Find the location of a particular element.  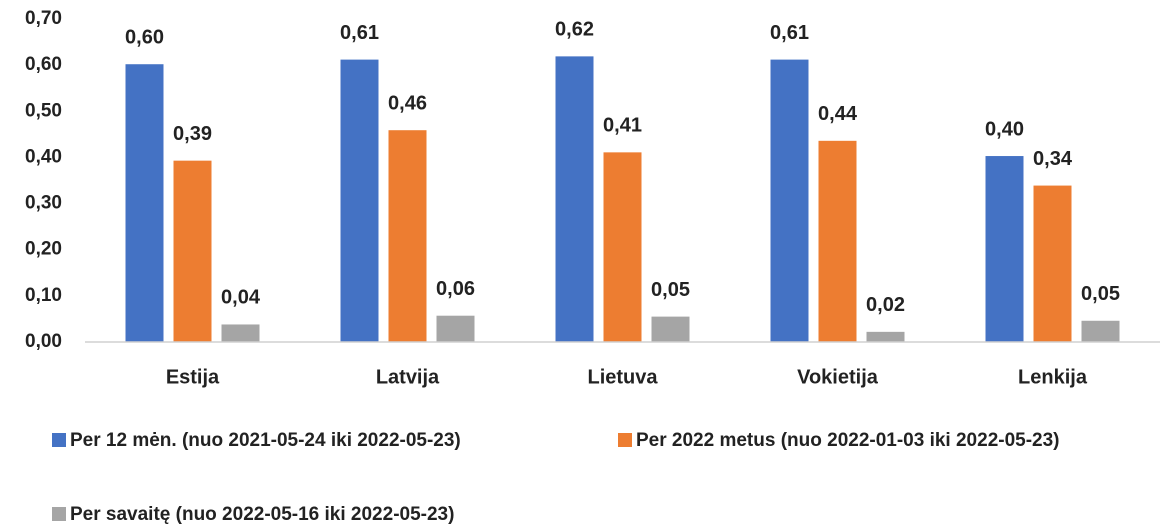

data-label: 0,02 is located at coordinates (885, 305).